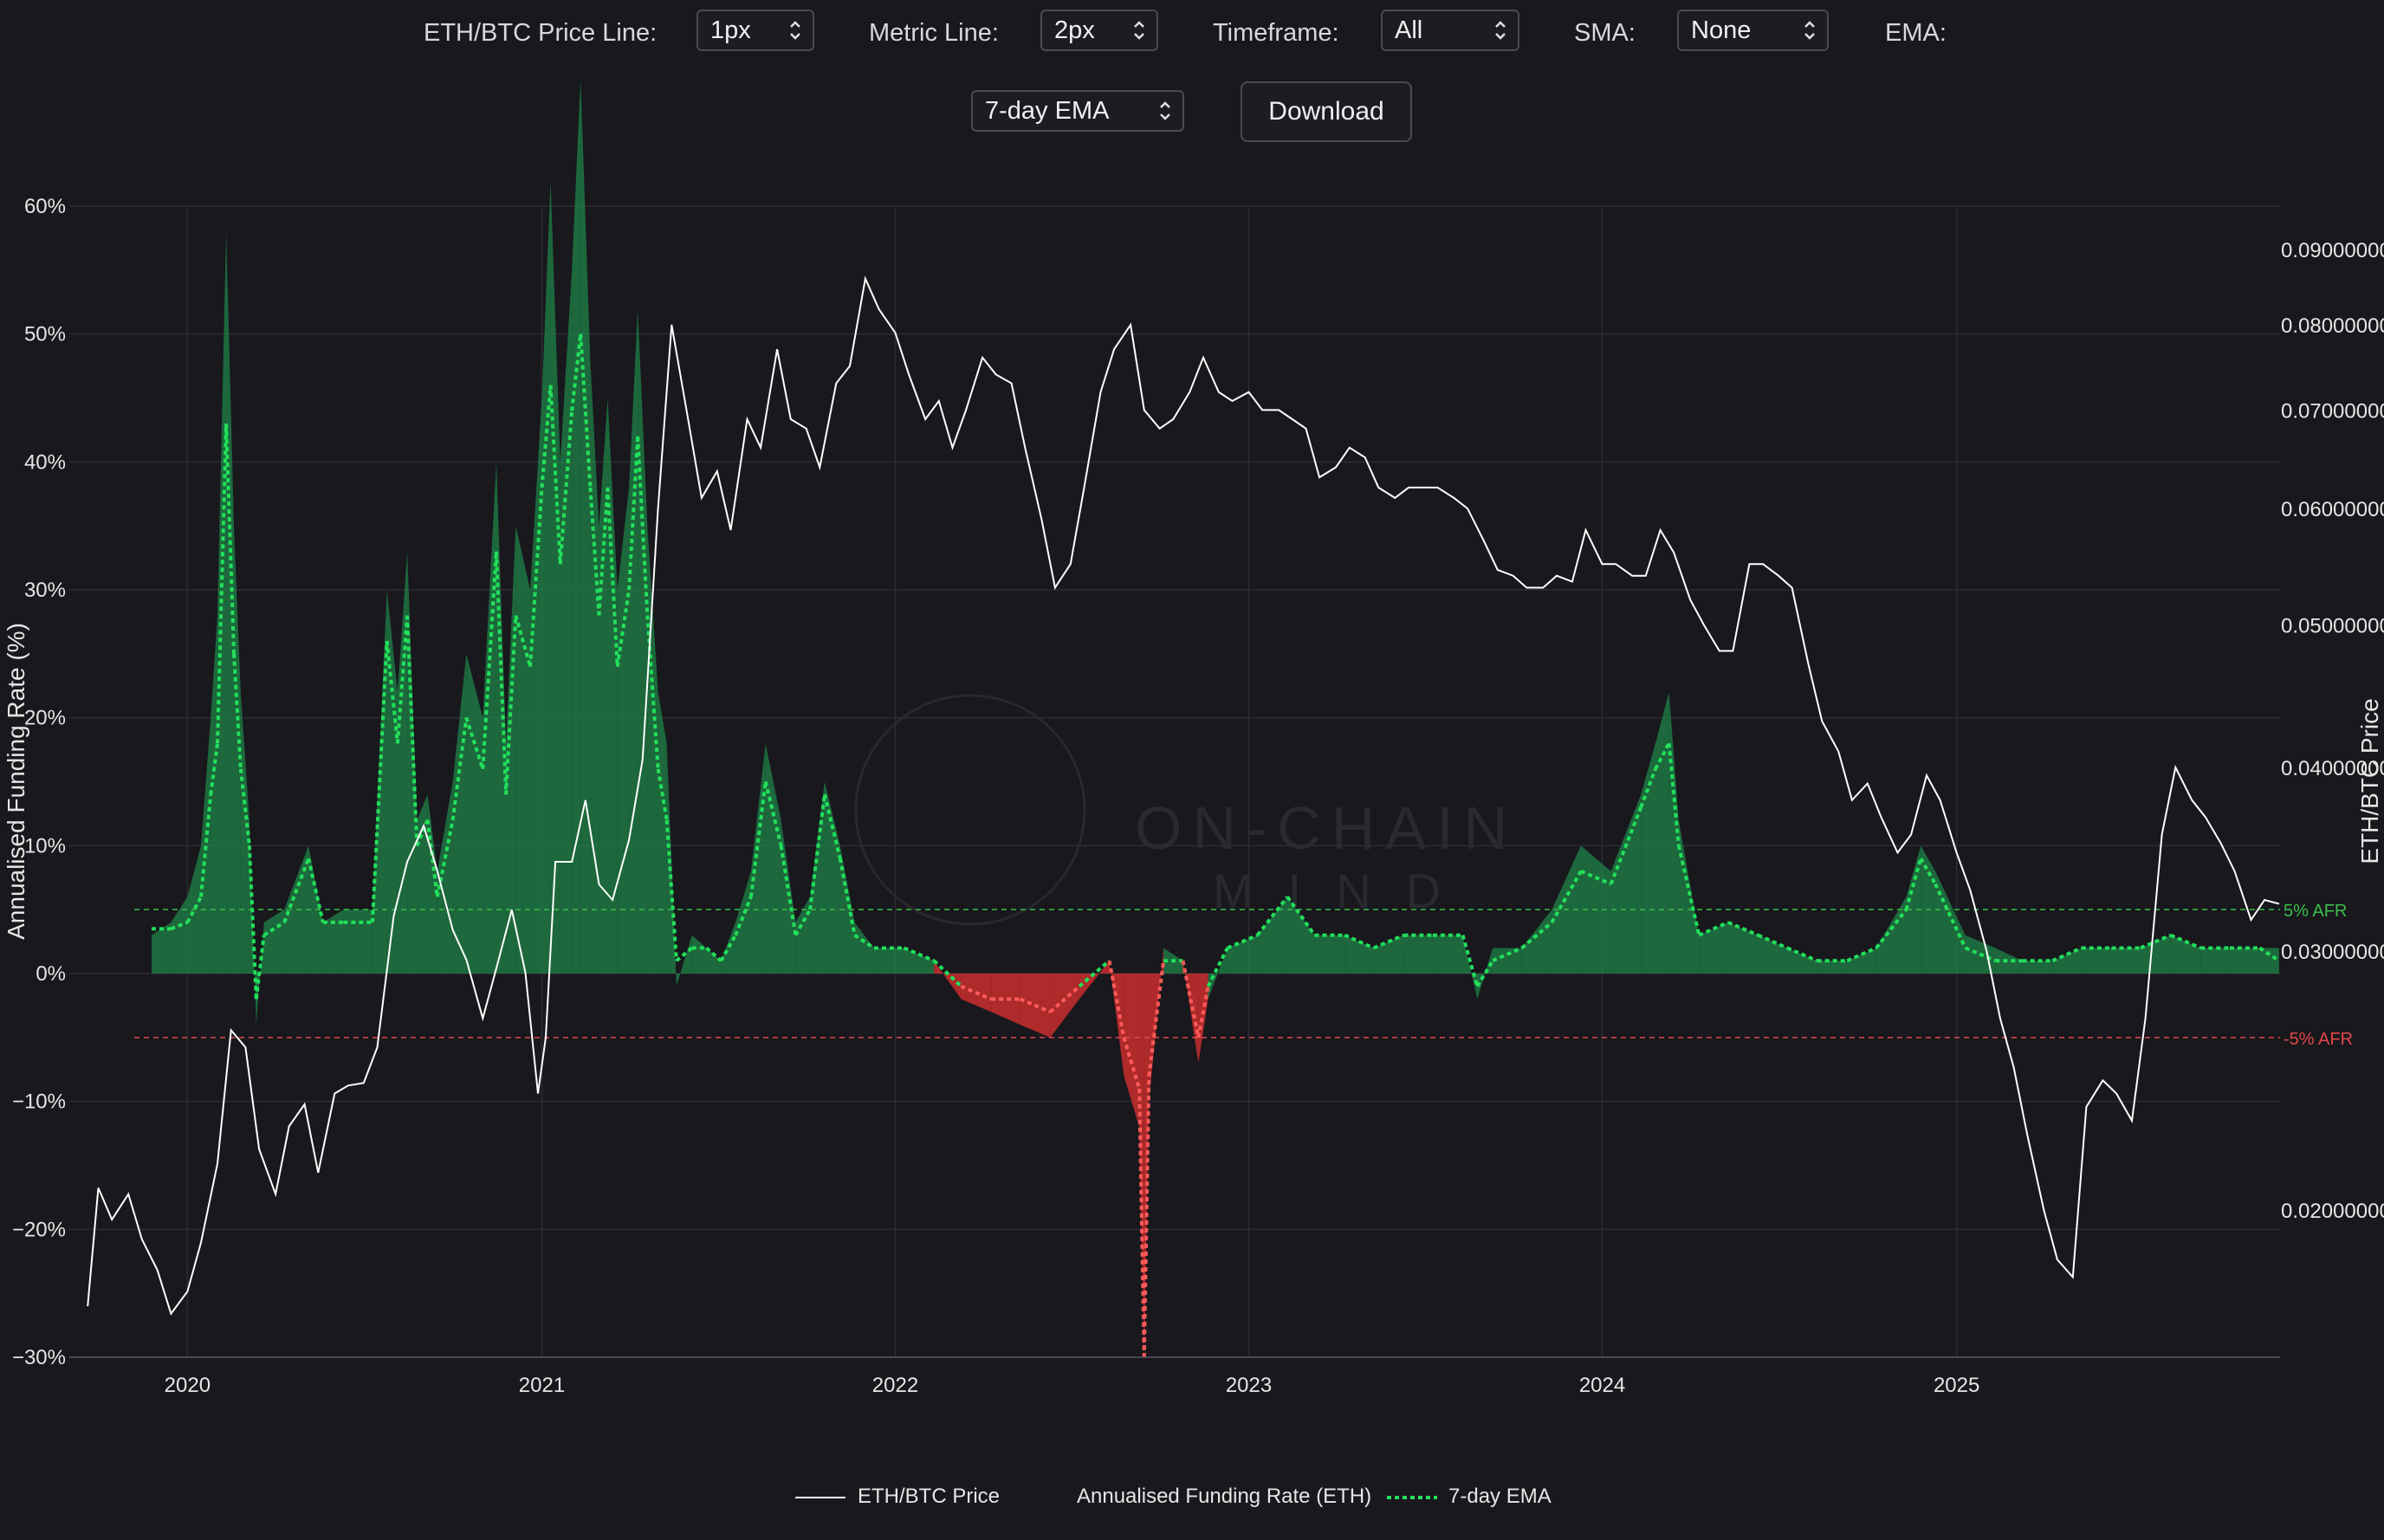 Image resolution: width=2384 pixels, height=1540 pixels. I want to click on y-right-title: ETH/BTC Price, so click(2369, 781).